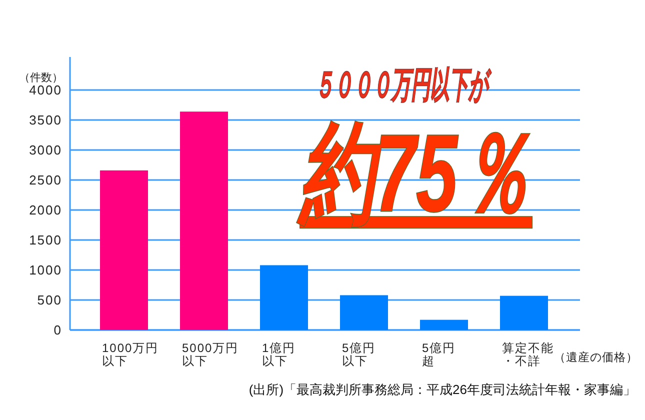  Describe the element at coordinates (596, 357) in the screenshot. I see `x-axis-title: （遺産の価格）` at that location.